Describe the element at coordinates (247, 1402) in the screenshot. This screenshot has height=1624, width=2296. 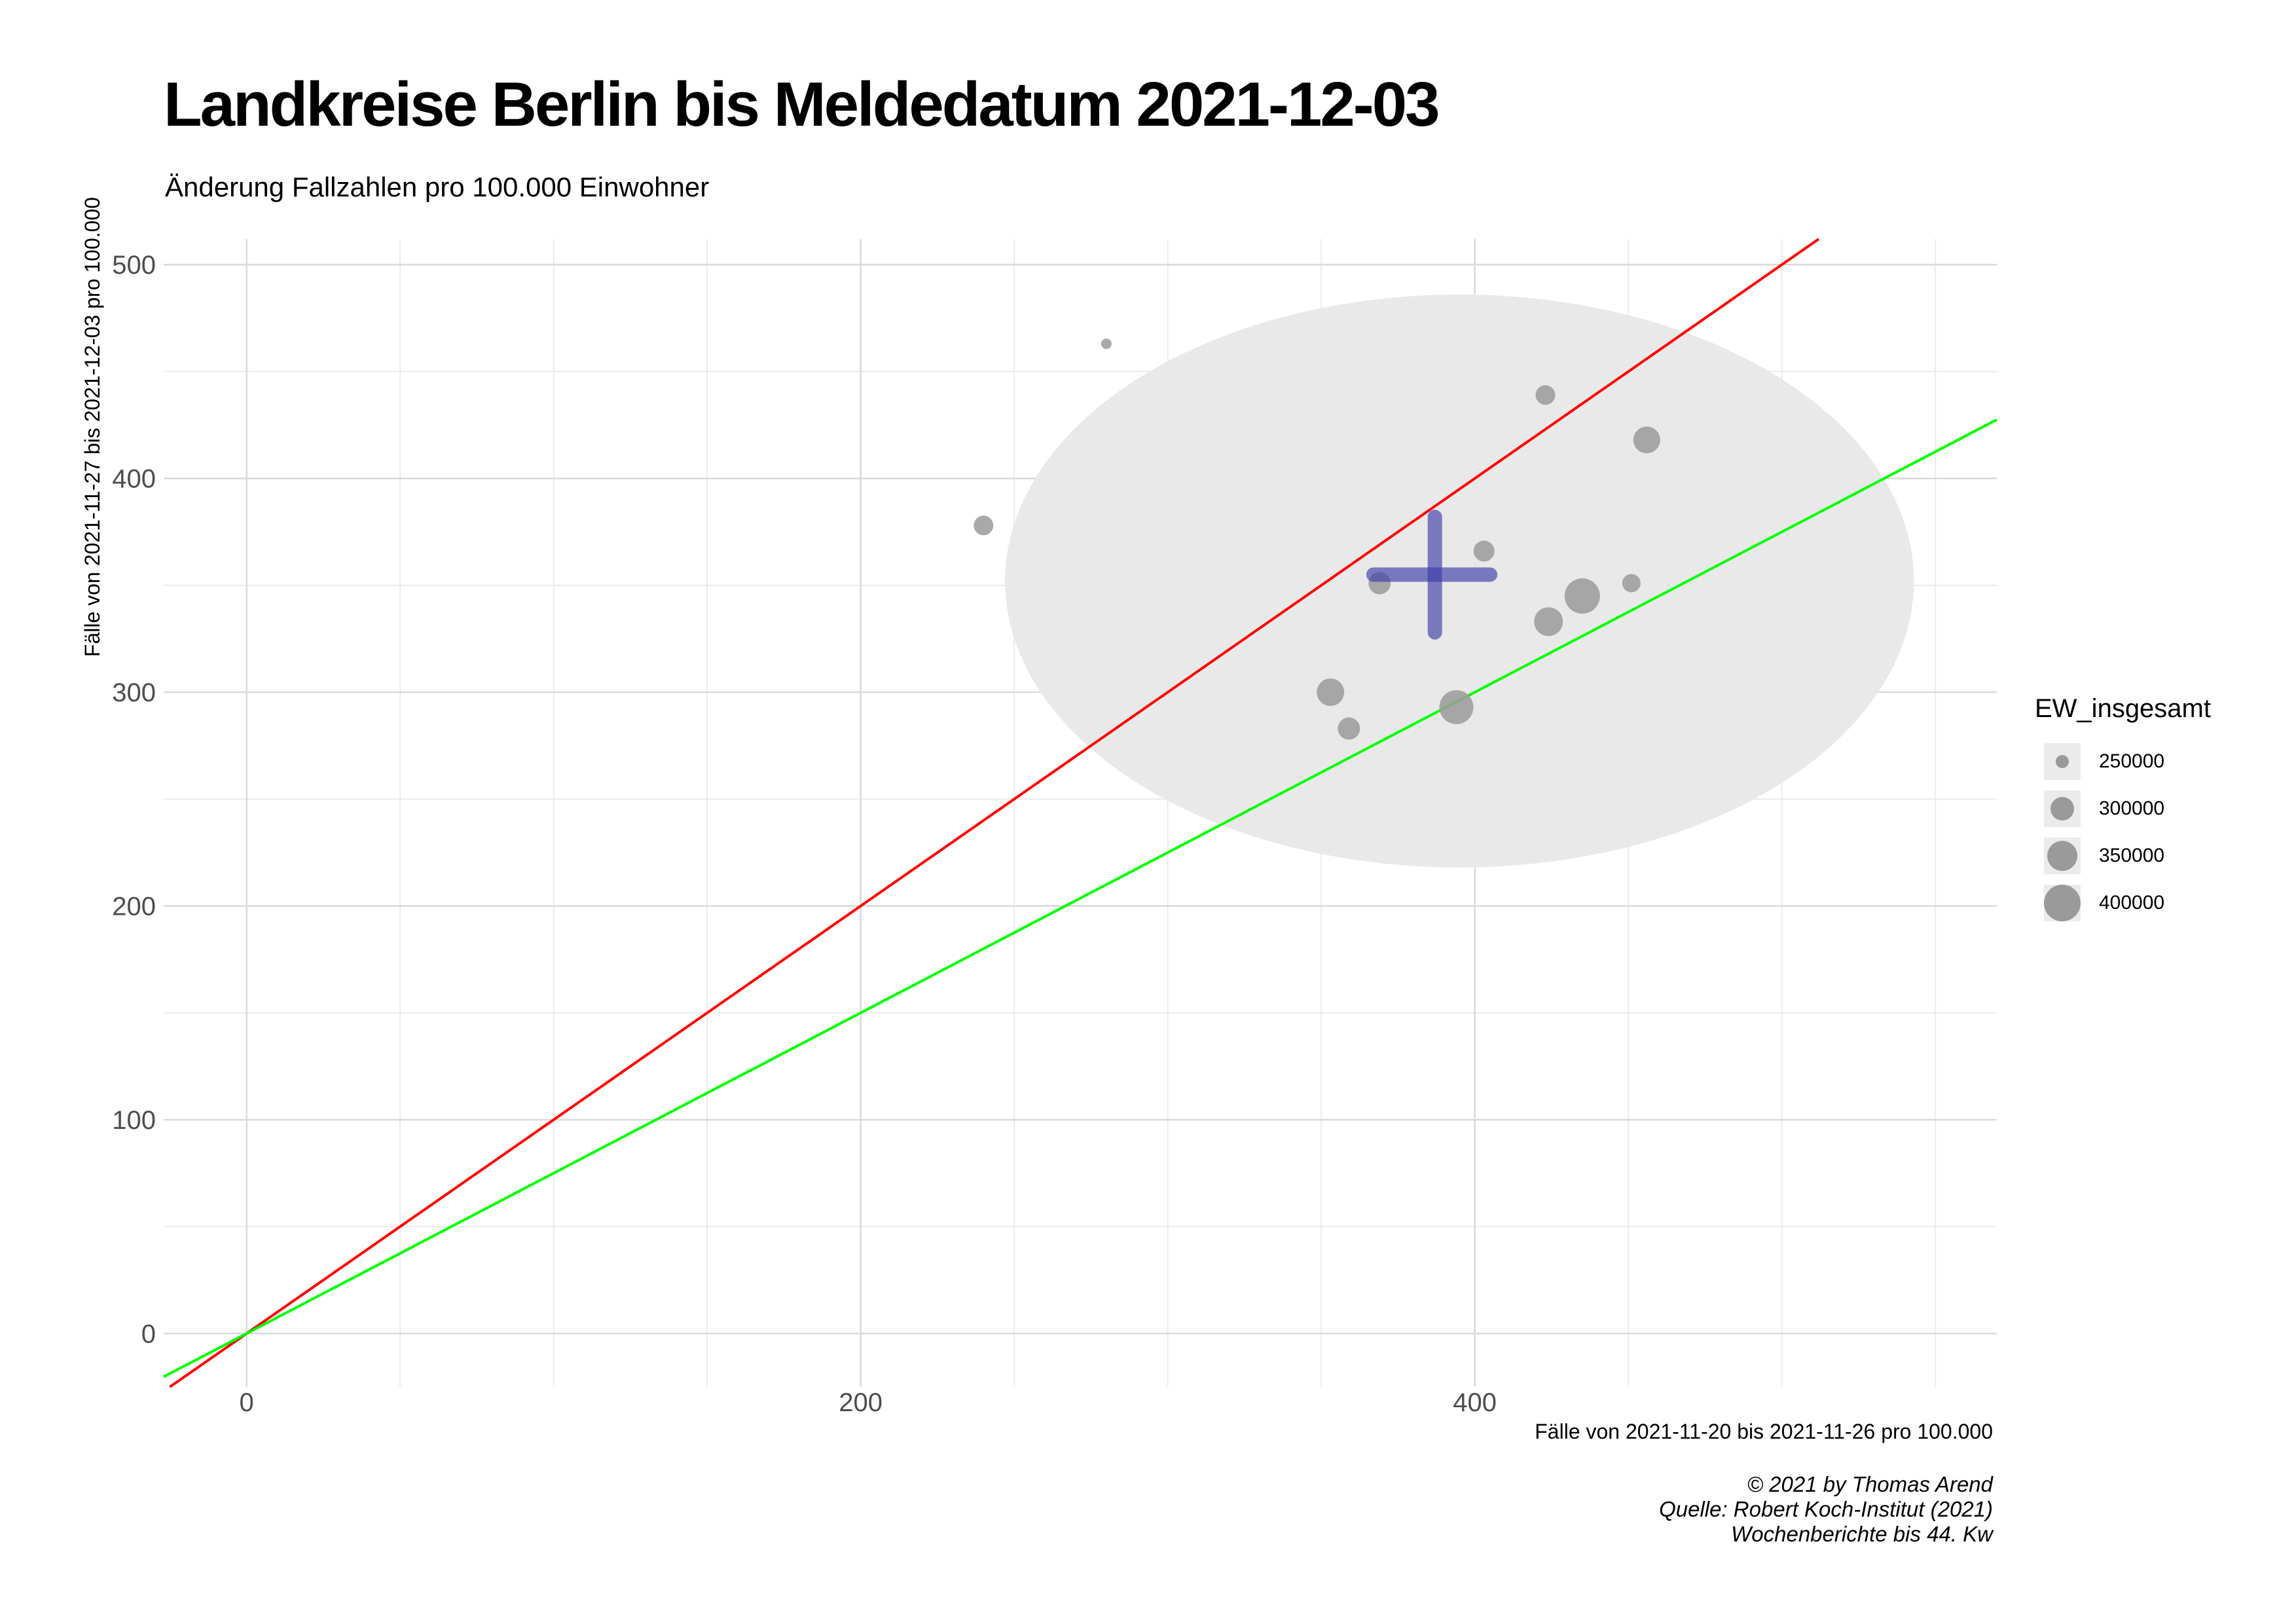
I see `x-tick-label: 0` at that location.